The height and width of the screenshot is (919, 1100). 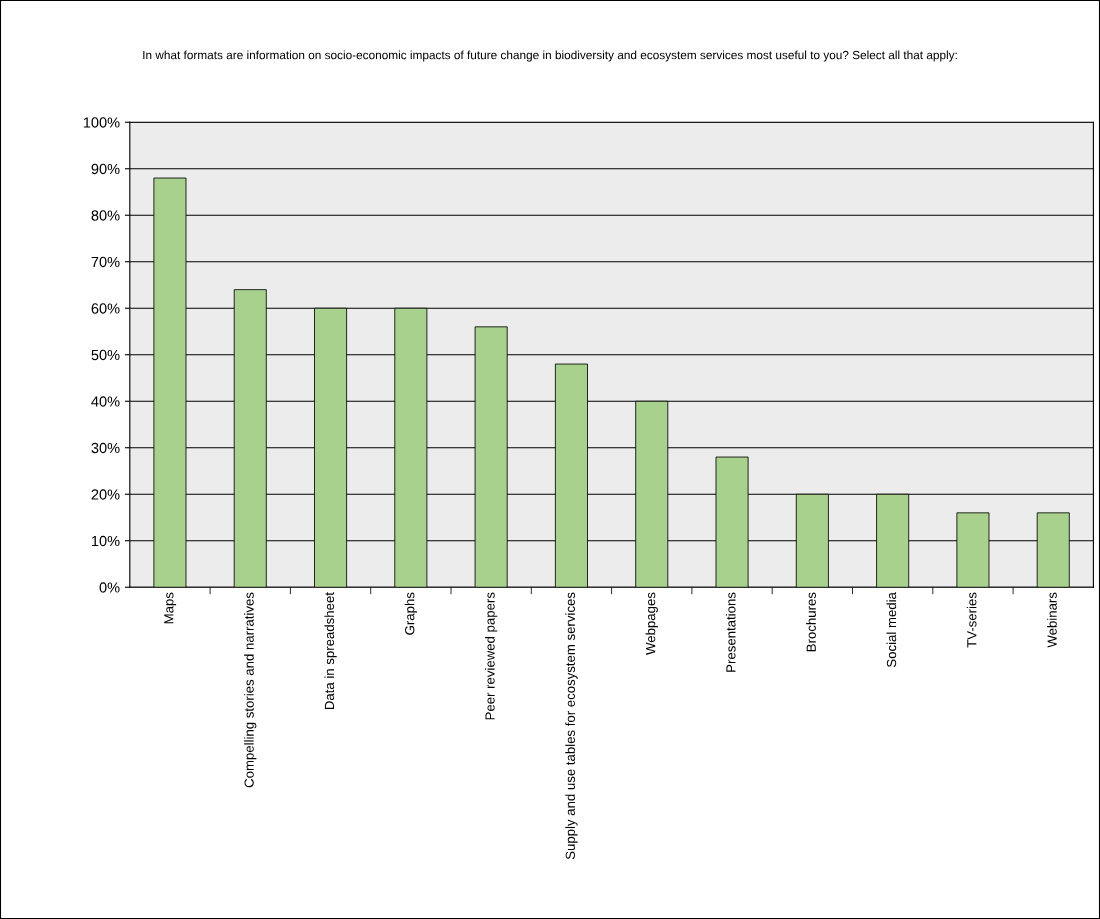 What do you see at coordinates (105, 355) in the screenshot?
I see `y-tick-label: 50%` at bounding box center [105, 355].